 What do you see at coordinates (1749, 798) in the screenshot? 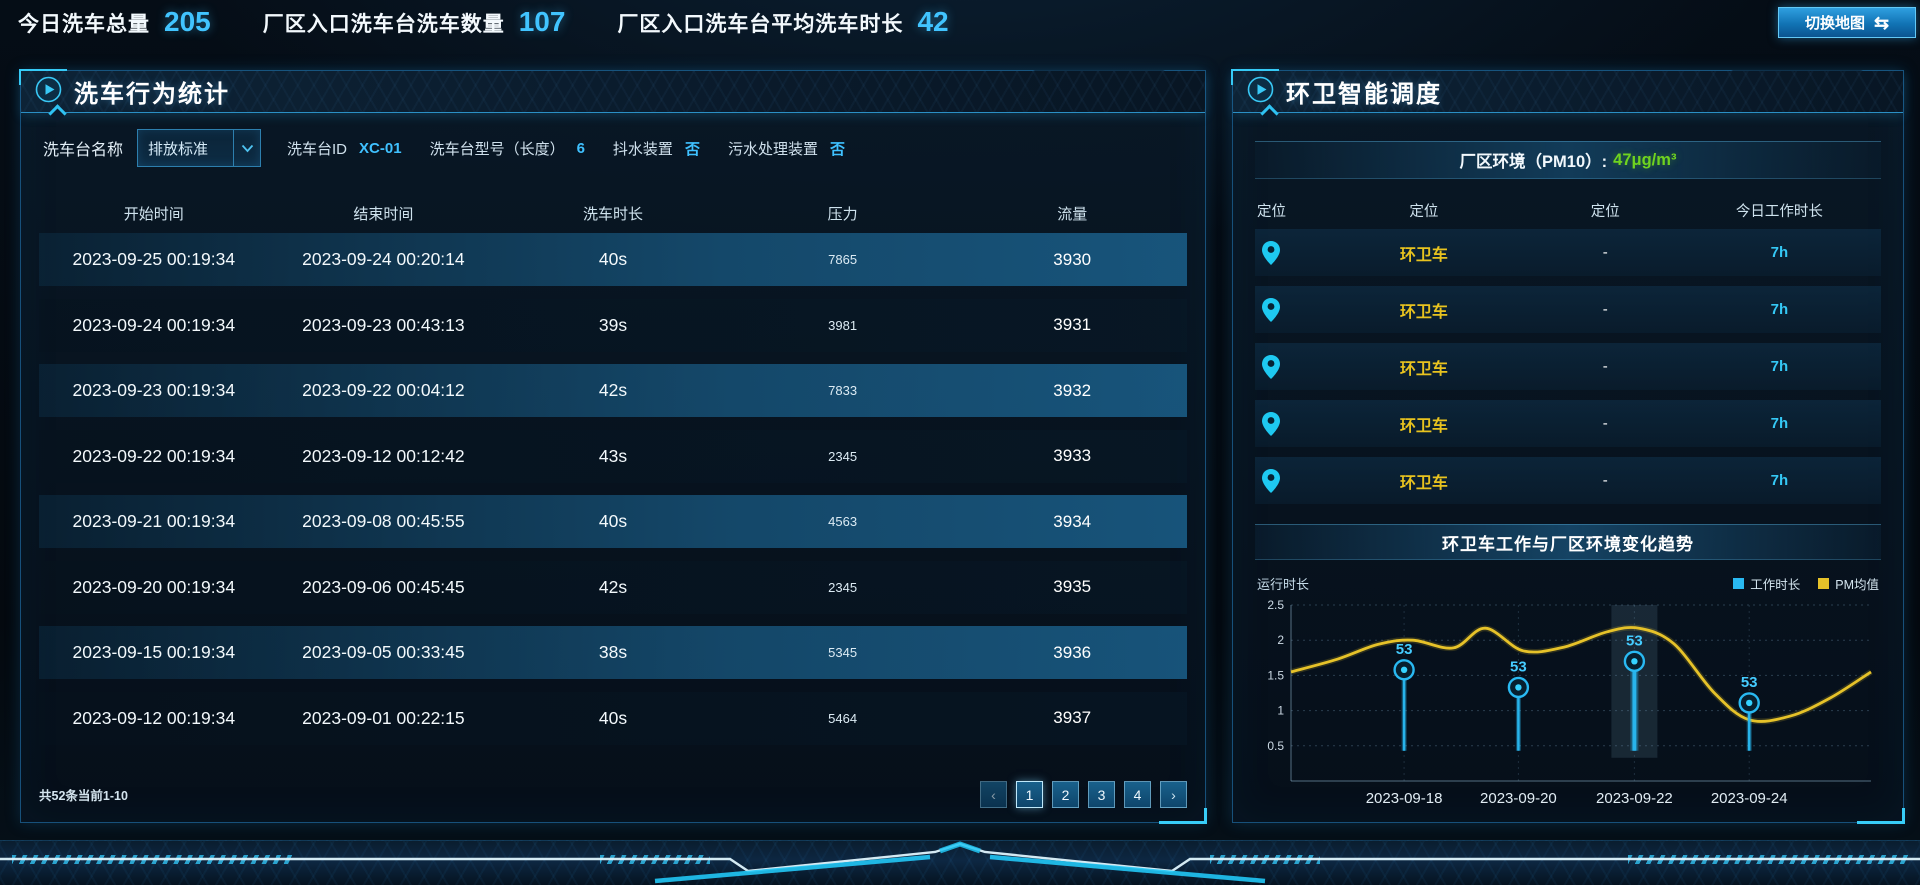
I see `svg-text: 2023-09-24` at bounding box center [1749, 798].